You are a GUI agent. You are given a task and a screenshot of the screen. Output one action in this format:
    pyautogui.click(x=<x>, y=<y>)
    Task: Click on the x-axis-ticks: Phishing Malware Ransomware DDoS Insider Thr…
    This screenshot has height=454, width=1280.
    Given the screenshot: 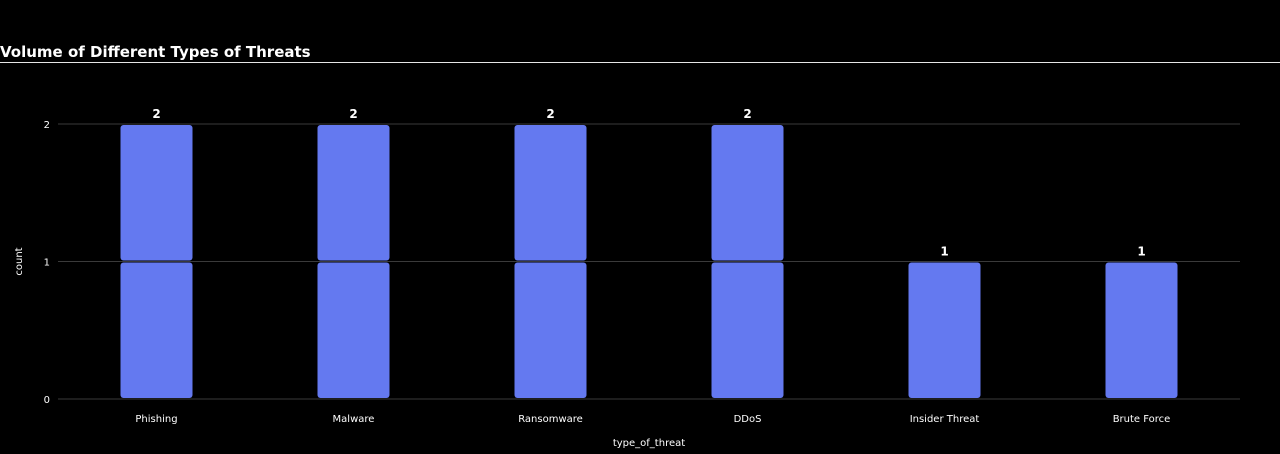 What is the action you would take?
    pyautogui.click(x=652, y=419)
    